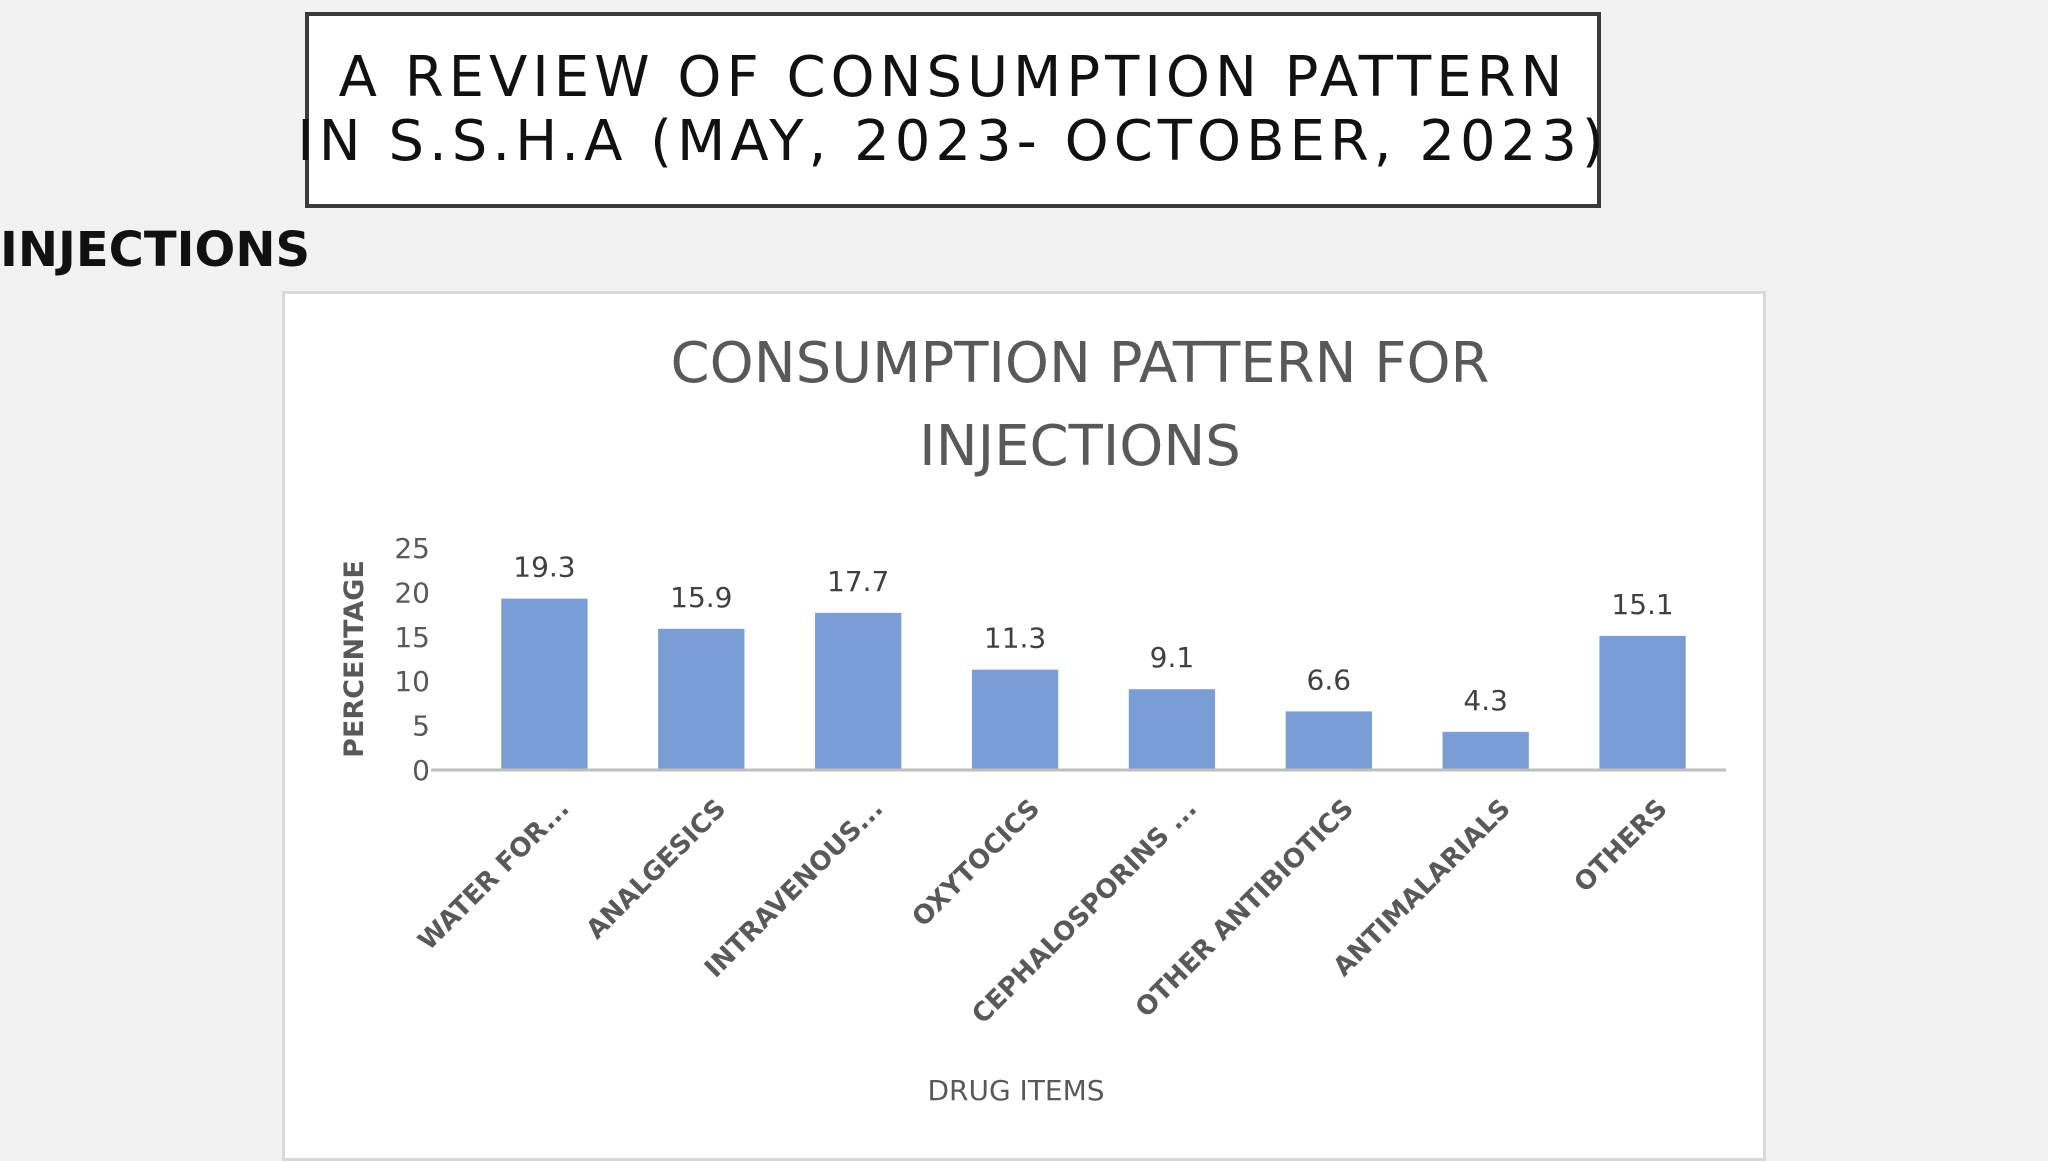 This screenshot has width=2048, height=1161. I want to click on x-tick-label-8: OTHERS, so click(1621, 846).